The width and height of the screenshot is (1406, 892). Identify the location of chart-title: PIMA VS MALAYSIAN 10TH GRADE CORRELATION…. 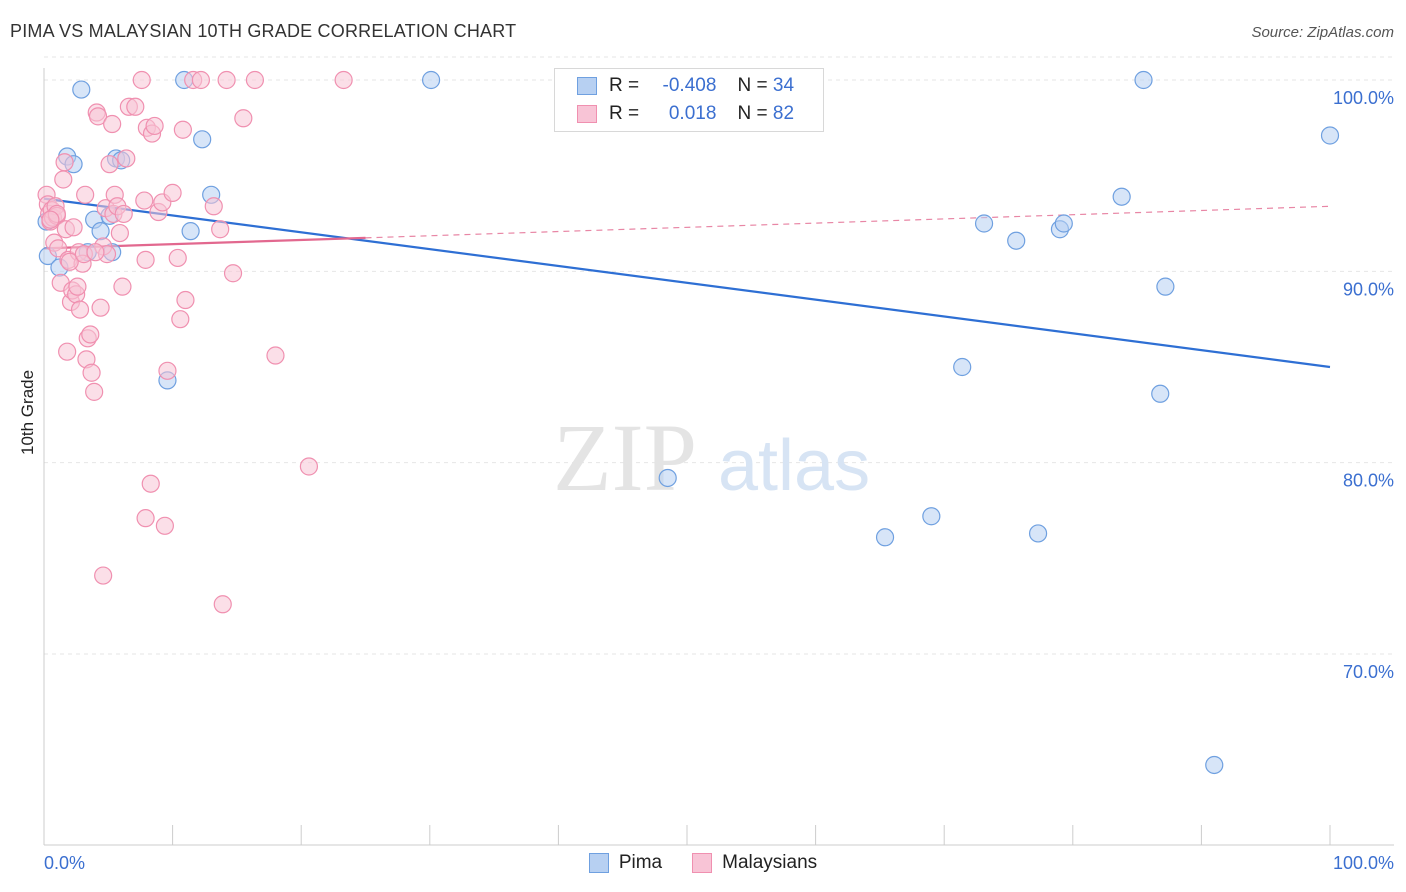
(263, 31).